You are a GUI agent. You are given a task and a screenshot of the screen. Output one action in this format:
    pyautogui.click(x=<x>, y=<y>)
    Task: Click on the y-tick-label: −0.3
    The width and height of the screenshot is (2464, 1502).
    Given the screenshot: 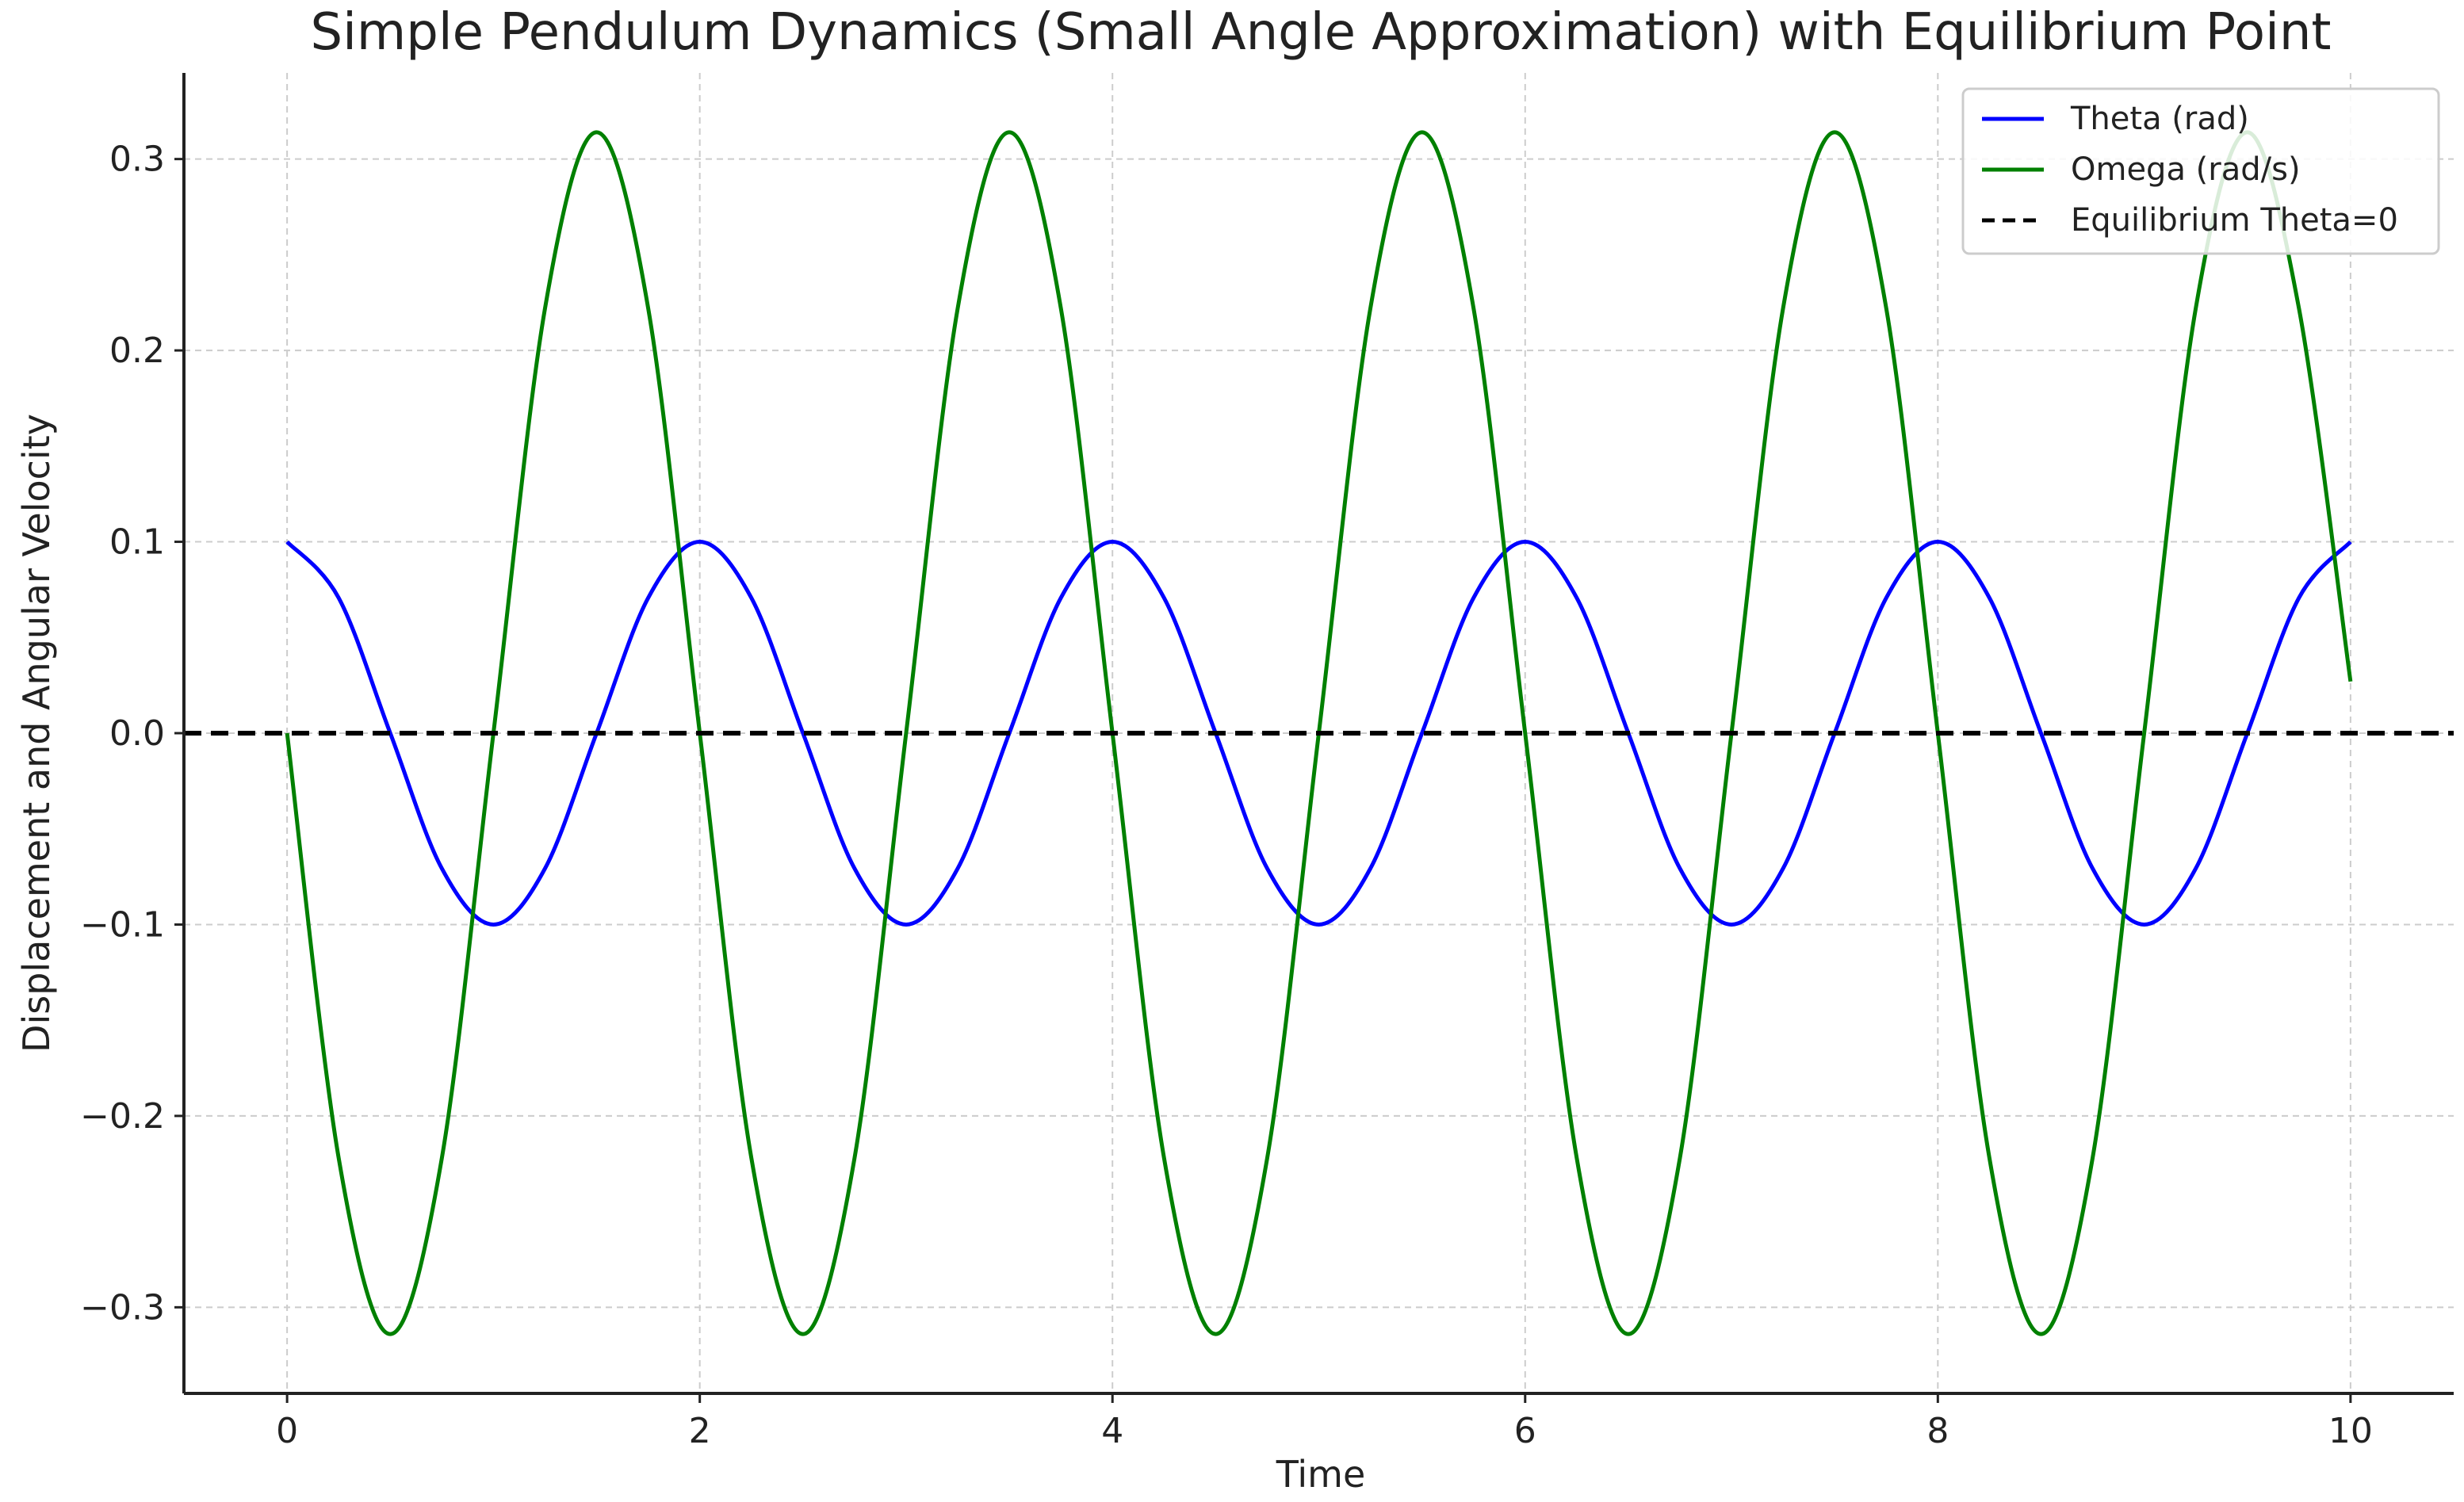 What is the action you would take?
    pyautogui.click(x=123, y=1307)
    